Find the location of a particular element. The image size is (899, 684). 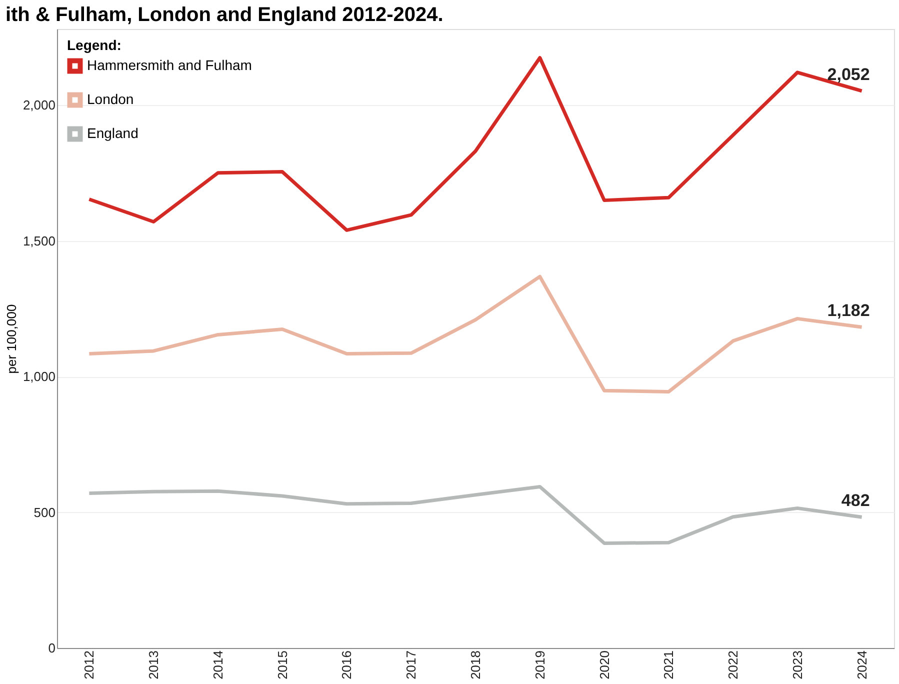

legend-label: London is located at coordinates (110, 99).